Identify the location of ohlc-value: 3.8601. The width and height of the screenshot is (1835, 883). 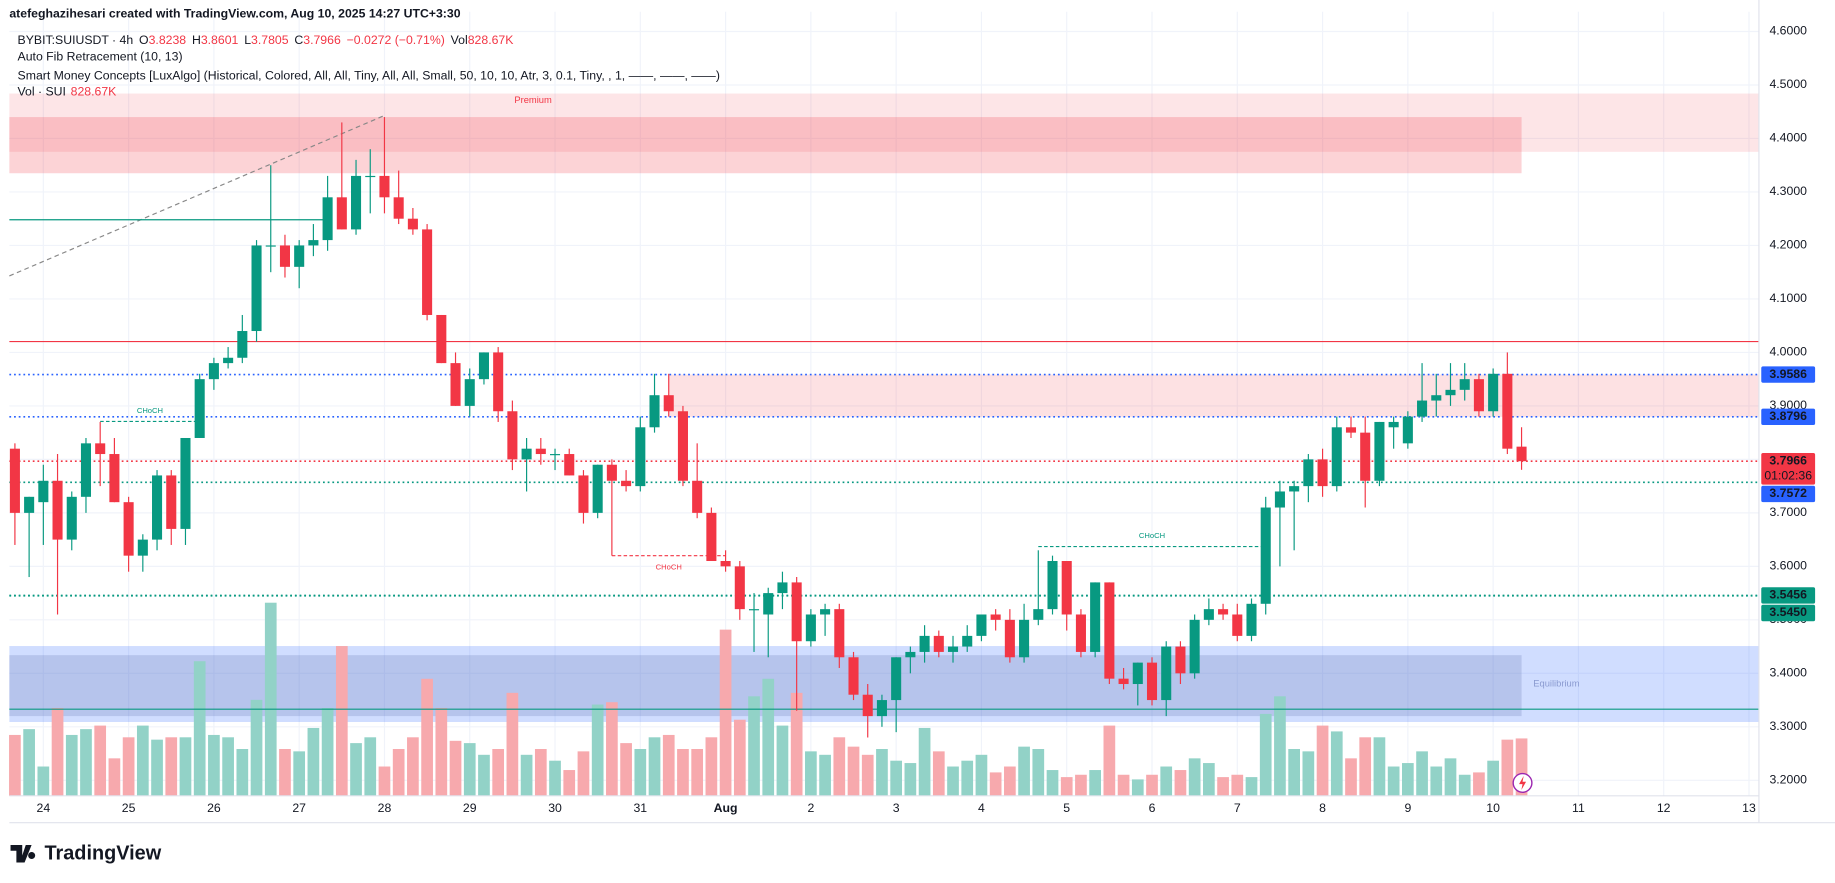
(220, 40).